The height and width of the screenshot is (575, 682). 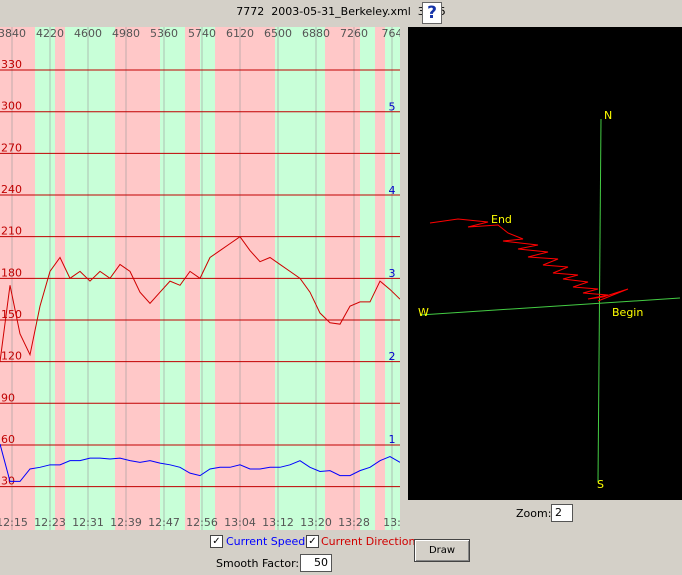 I want to click on y2-tick-label: 1, so click(x=392, y=439).